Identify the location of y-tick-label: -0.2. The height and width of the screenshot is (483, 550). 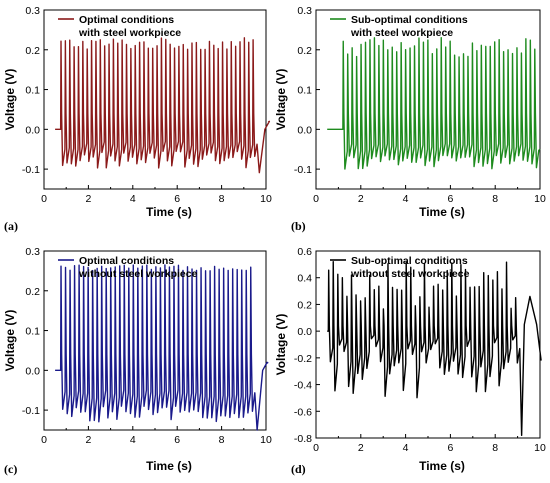
(303, 359).